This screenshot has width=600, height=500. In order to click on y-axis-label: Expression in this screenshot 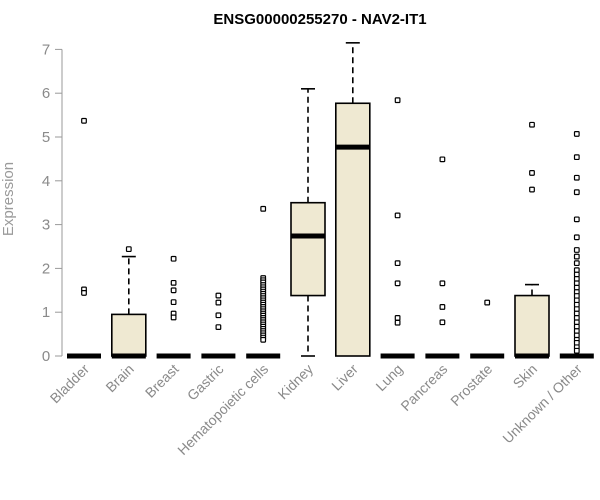, I will do `click(8, 199)`.